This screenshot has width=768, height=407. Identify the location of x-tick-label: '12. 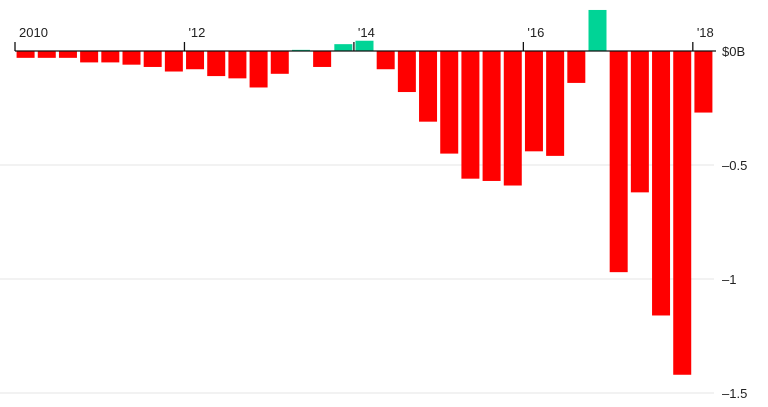
(196, 32).